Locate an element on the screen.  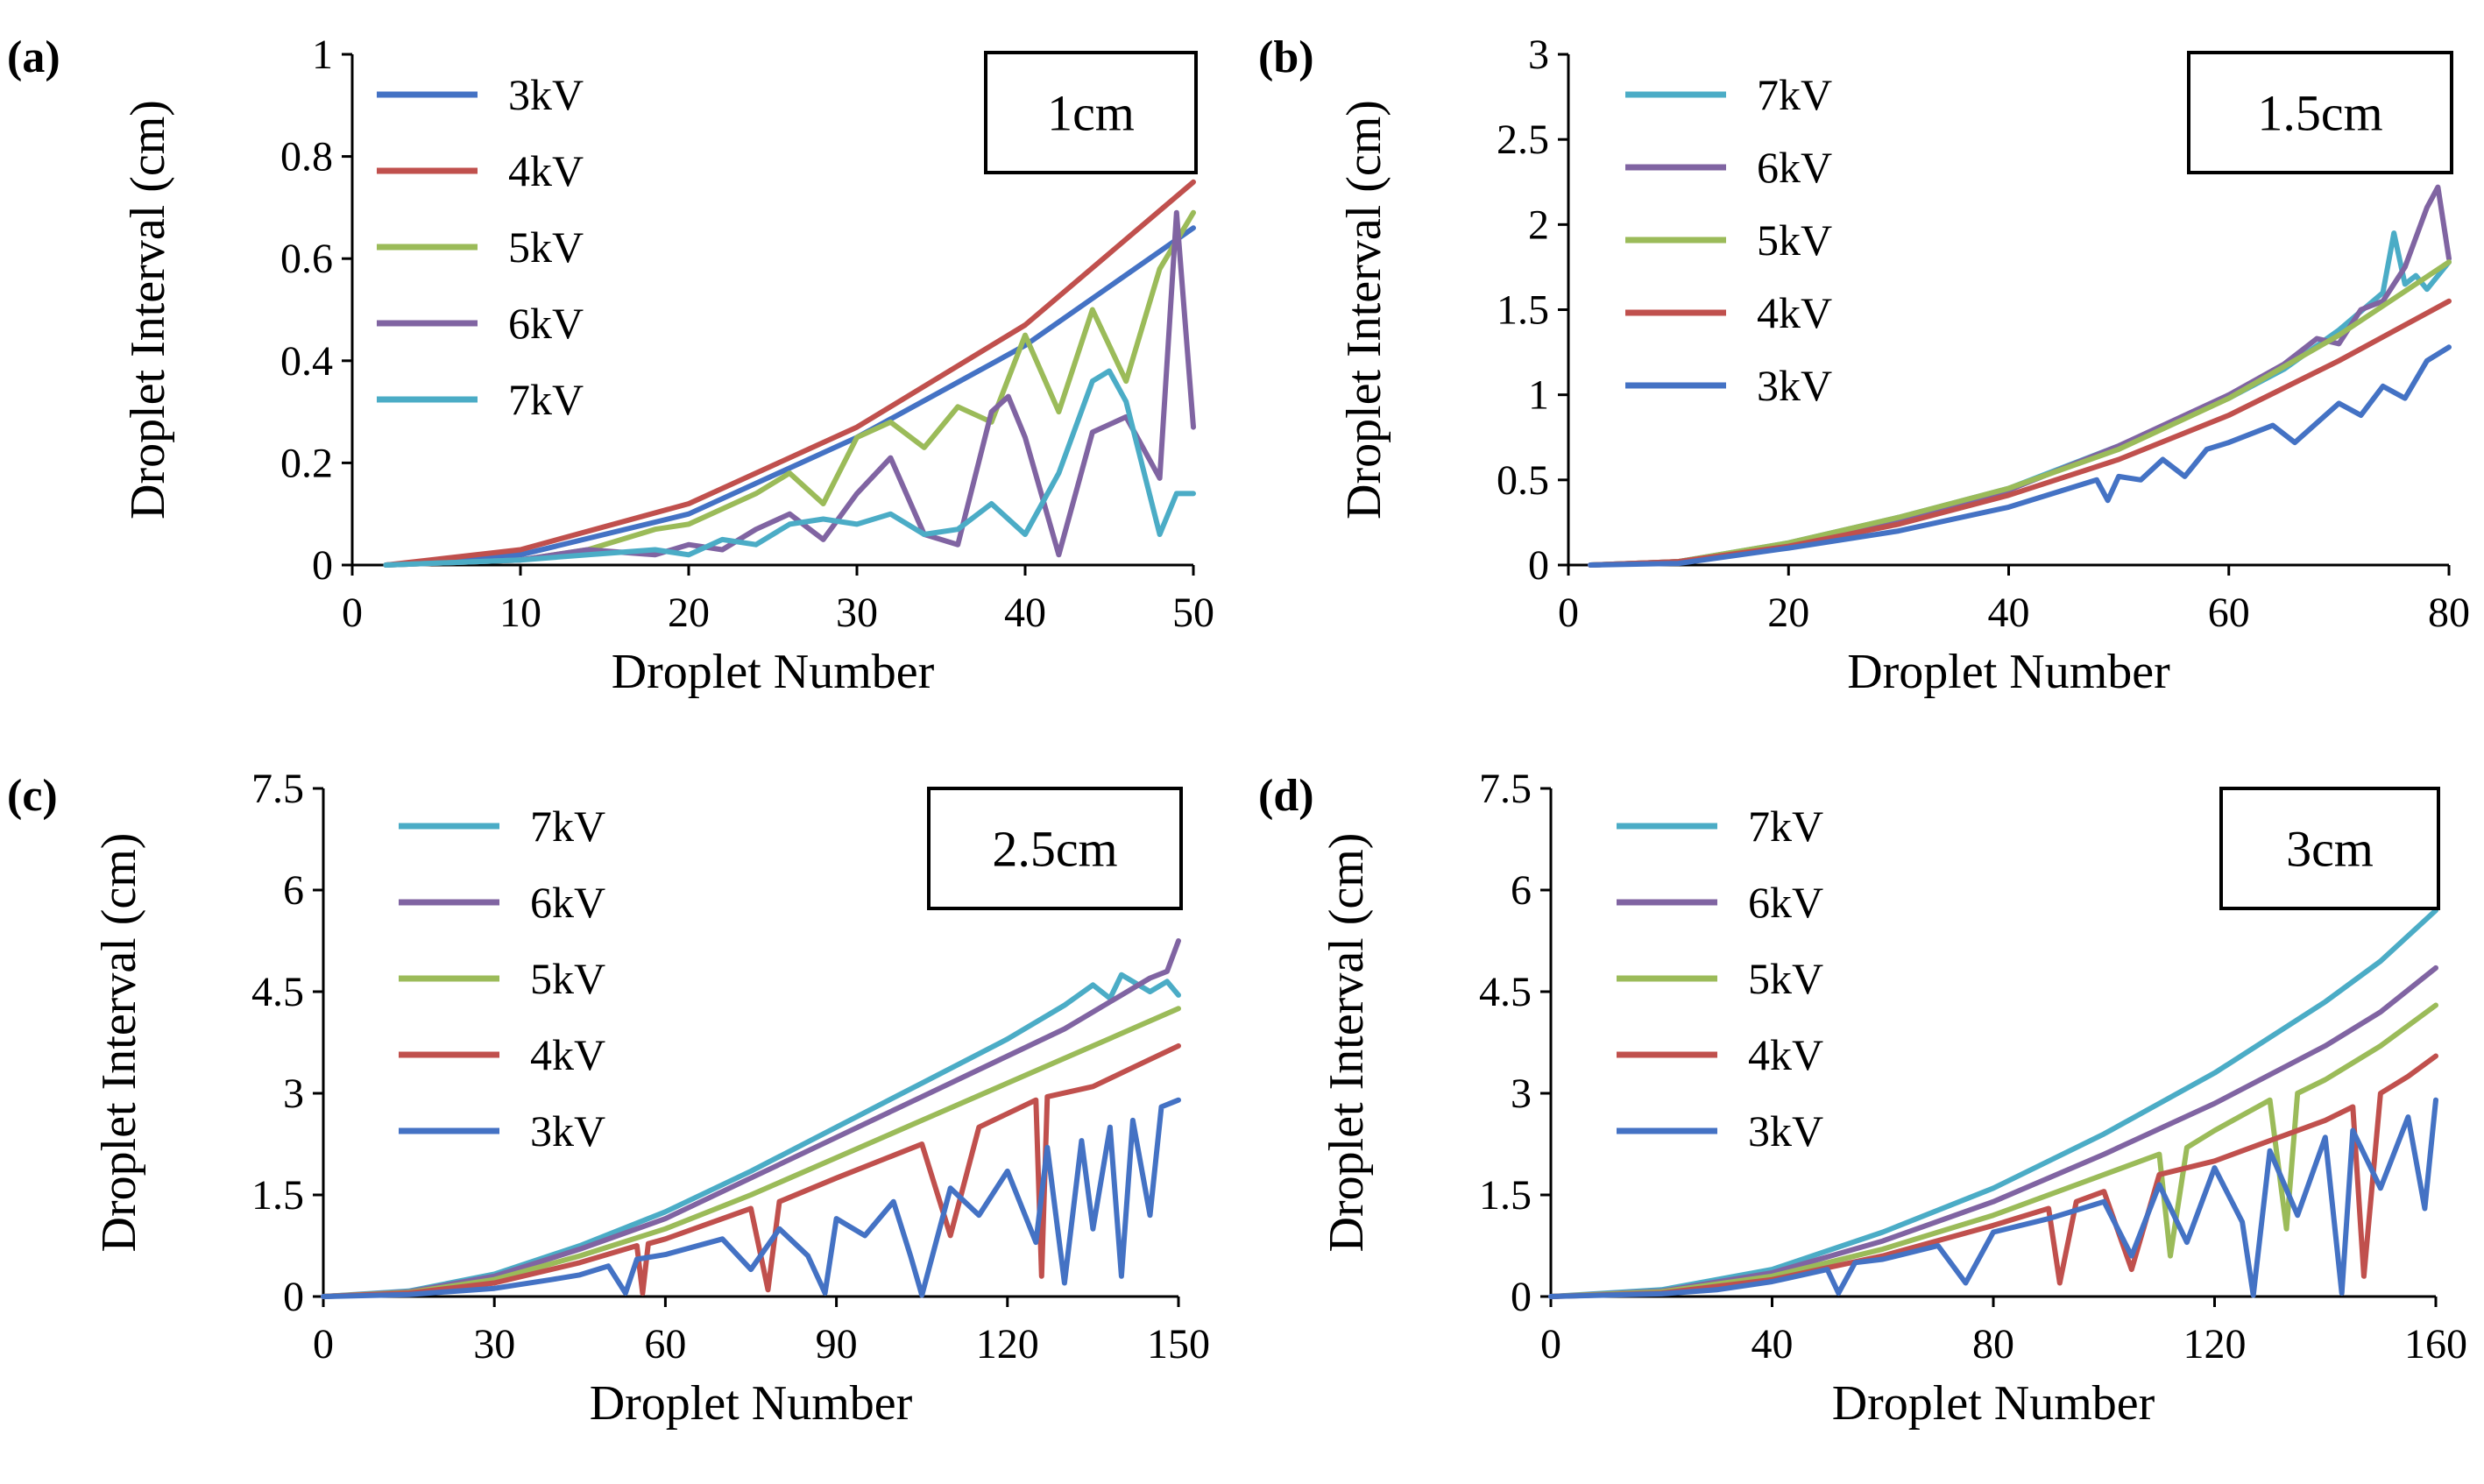
note-label: 1.5cm is located at coordinates (2319, 114).